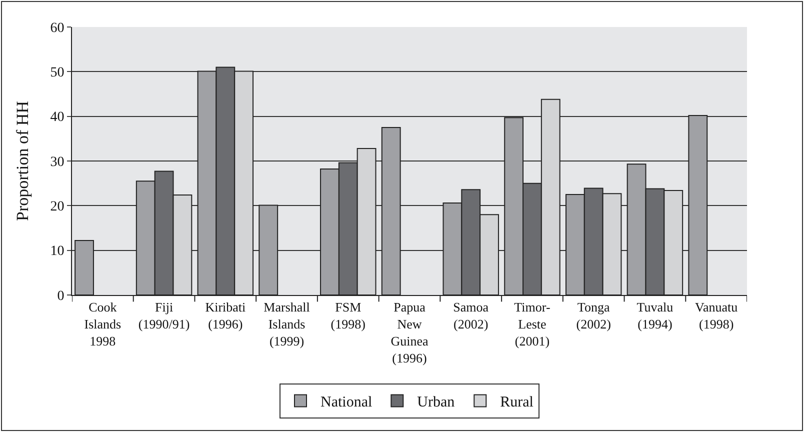  What do you see at coordinates (57, 252) in the screenshot?
I see `y-tick-label: 10` at bounding box center [57, 252].